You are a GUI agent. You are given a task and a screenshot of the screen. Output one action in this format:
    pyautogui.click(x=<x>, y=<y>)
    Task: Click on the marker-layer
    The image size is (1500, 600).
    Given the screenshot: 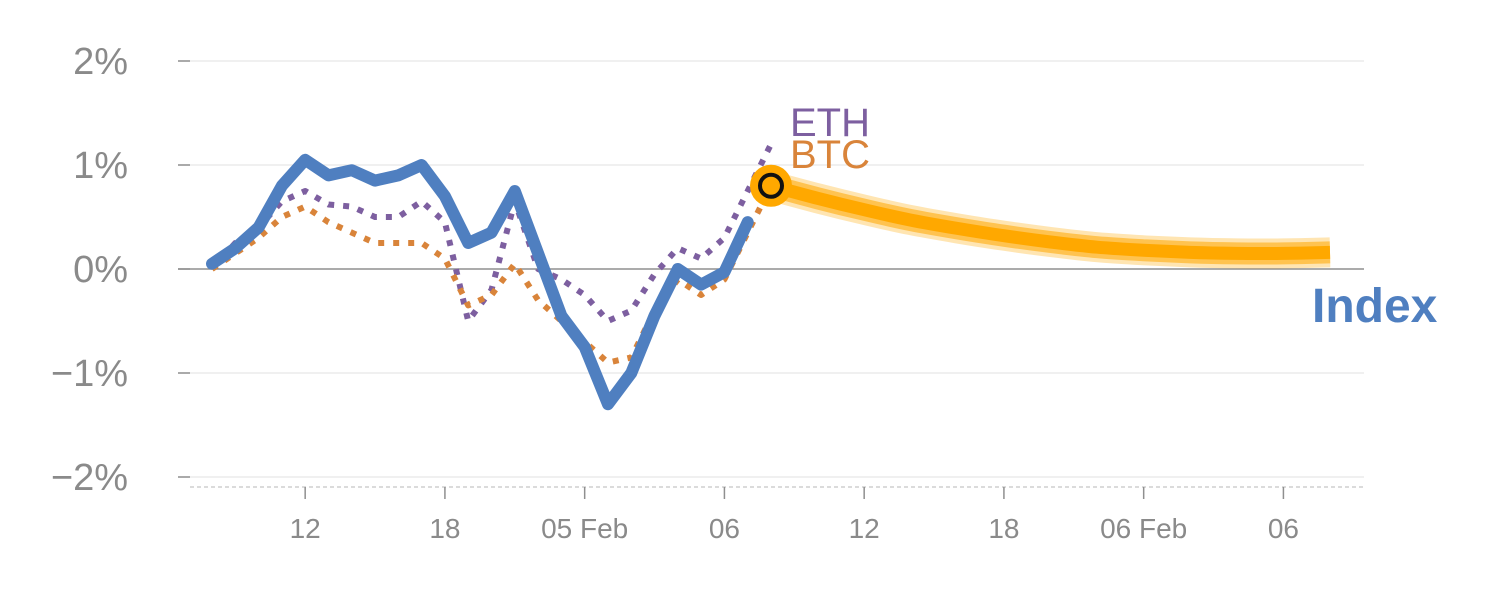 What is the action you would take?
    pyautogui.click(x=771, y=185)
    